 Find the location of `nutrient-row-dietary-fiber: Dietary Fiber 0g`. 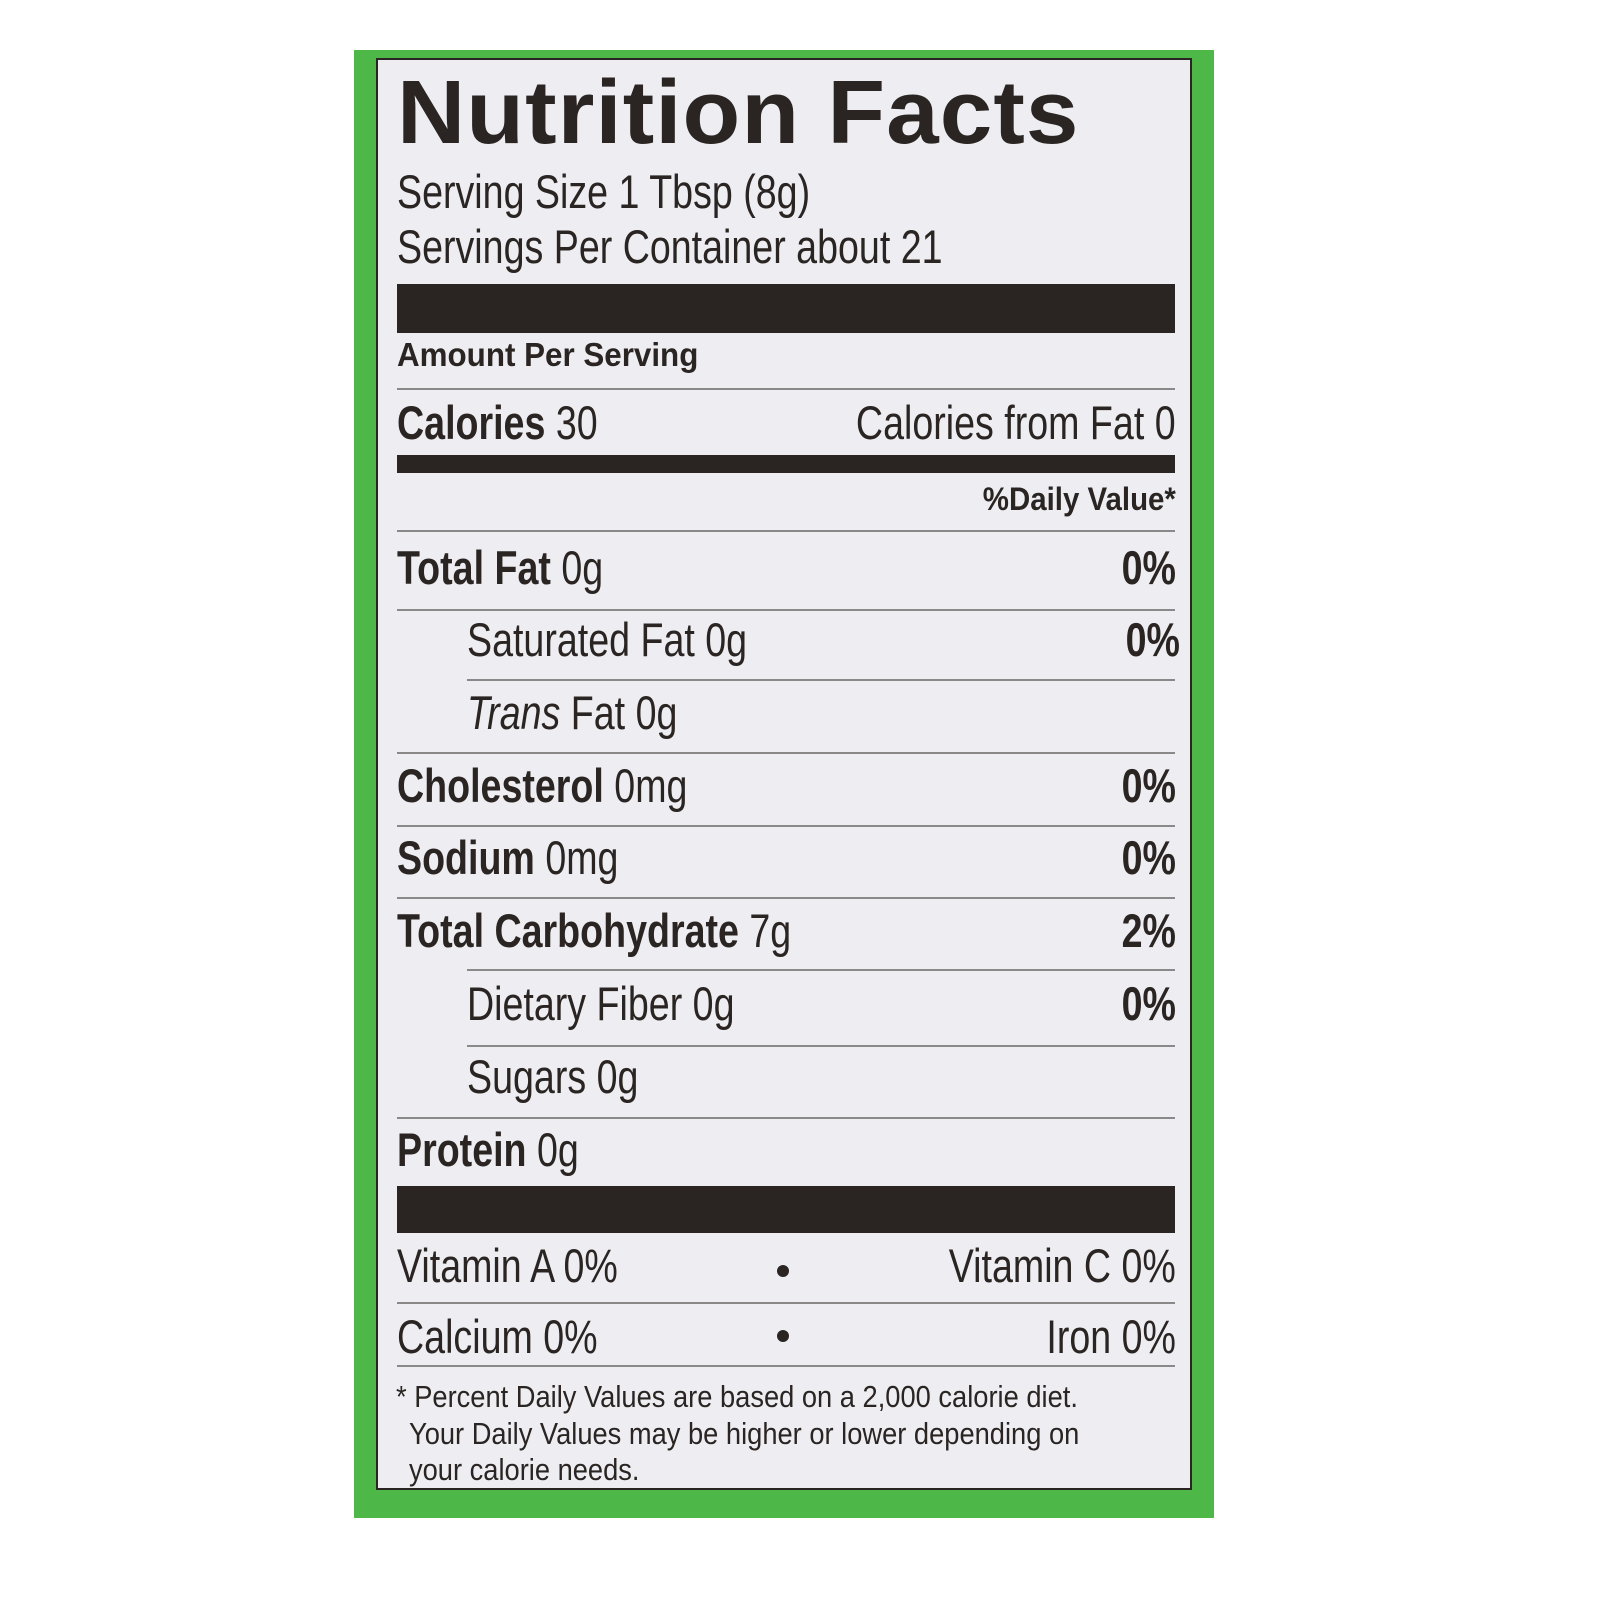

nutrient-row-dietary-fiber: Dietary Fiber 0g is located at coordinates (600, 1004).